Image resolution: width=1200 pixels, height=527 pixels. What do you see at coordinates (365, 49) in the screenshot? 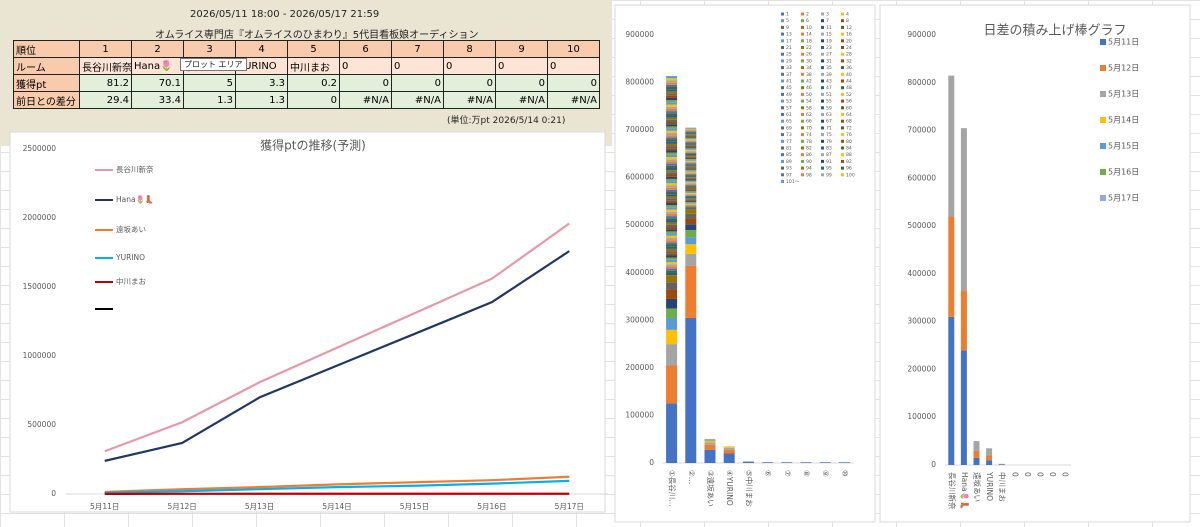
I see `column-header: 6` at bounding box center [365, 49].